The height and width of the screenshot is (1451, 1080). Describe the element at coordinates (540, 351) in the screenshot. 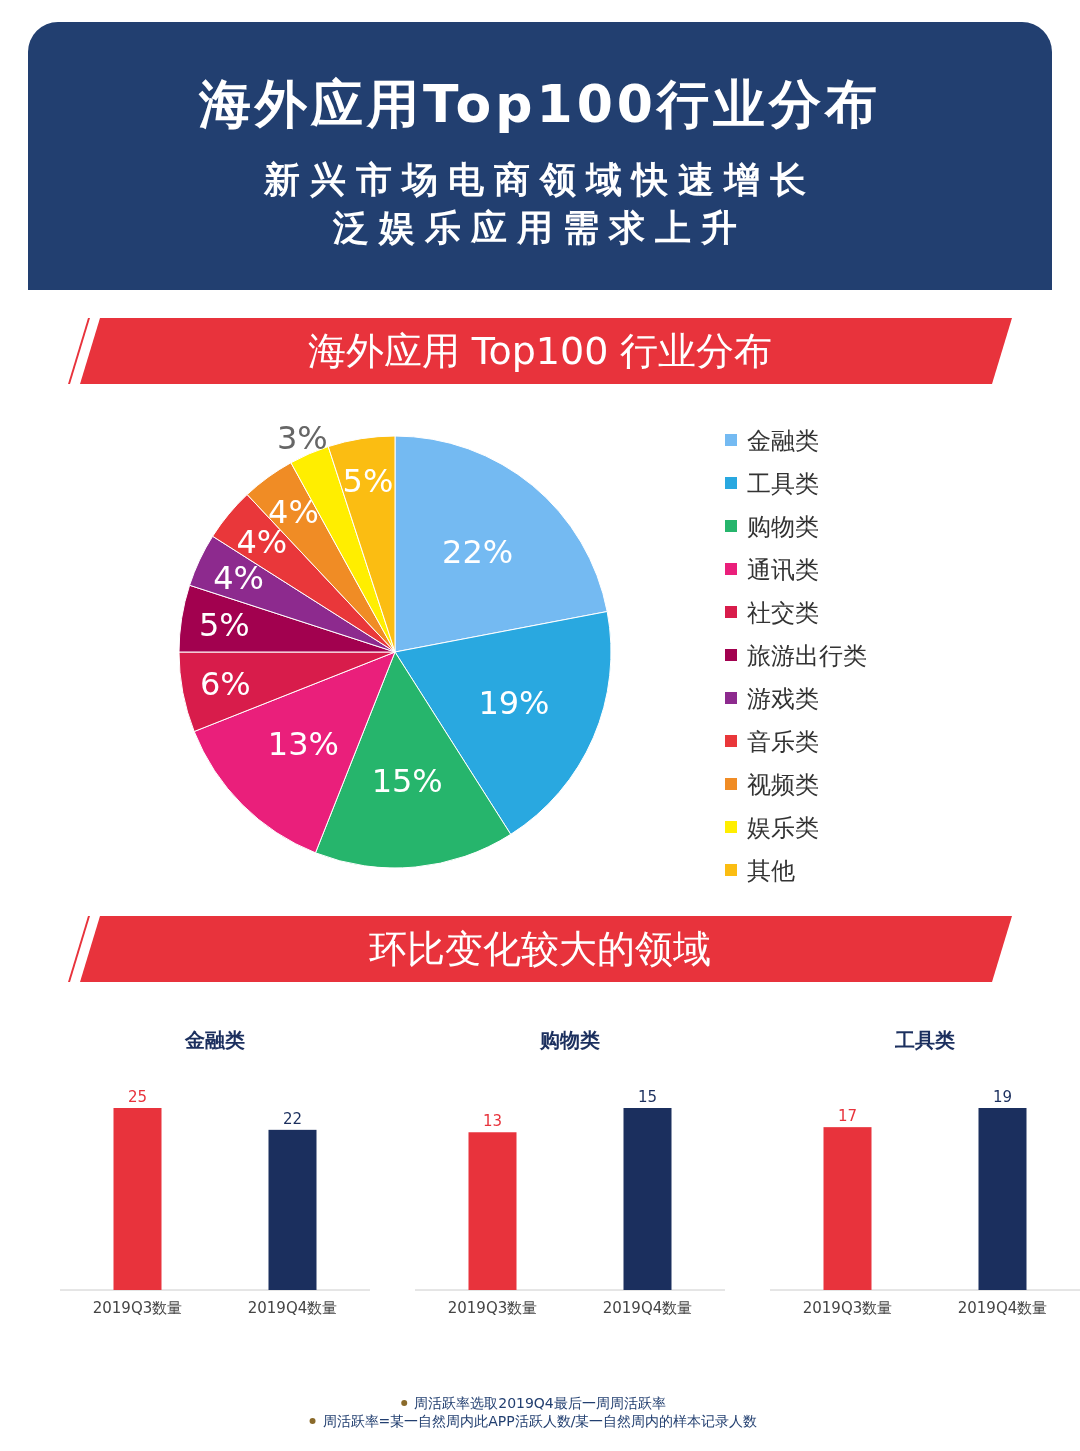

I see `chart-title: 海外应用 Top100 行业分布` at that location.